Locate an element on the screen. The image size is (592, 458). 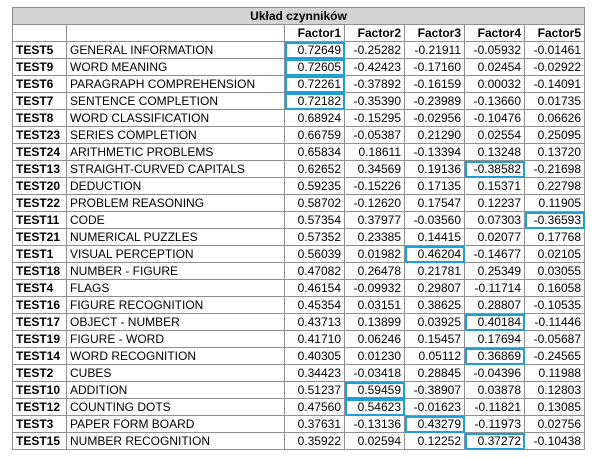
row-id-cell: TEST17 is located at coordinates (39, 322).